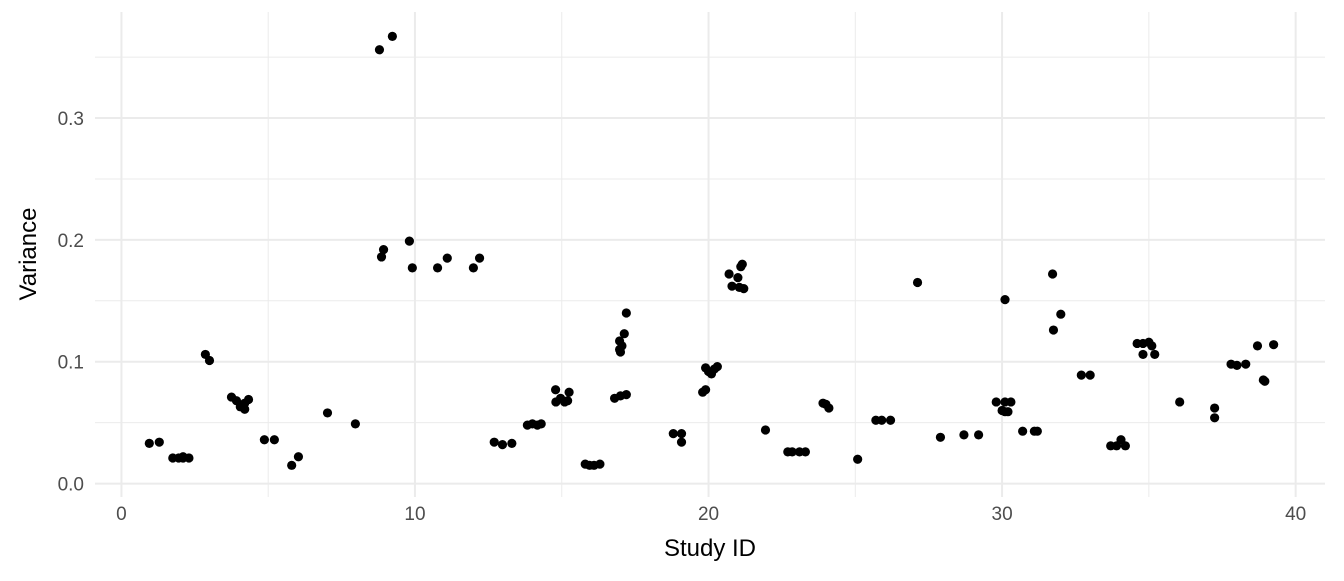  What do you see at coordinates (28, 254) in the screenshot?
I see `y-axis-label: Variance` at bounding box center [28, 254].